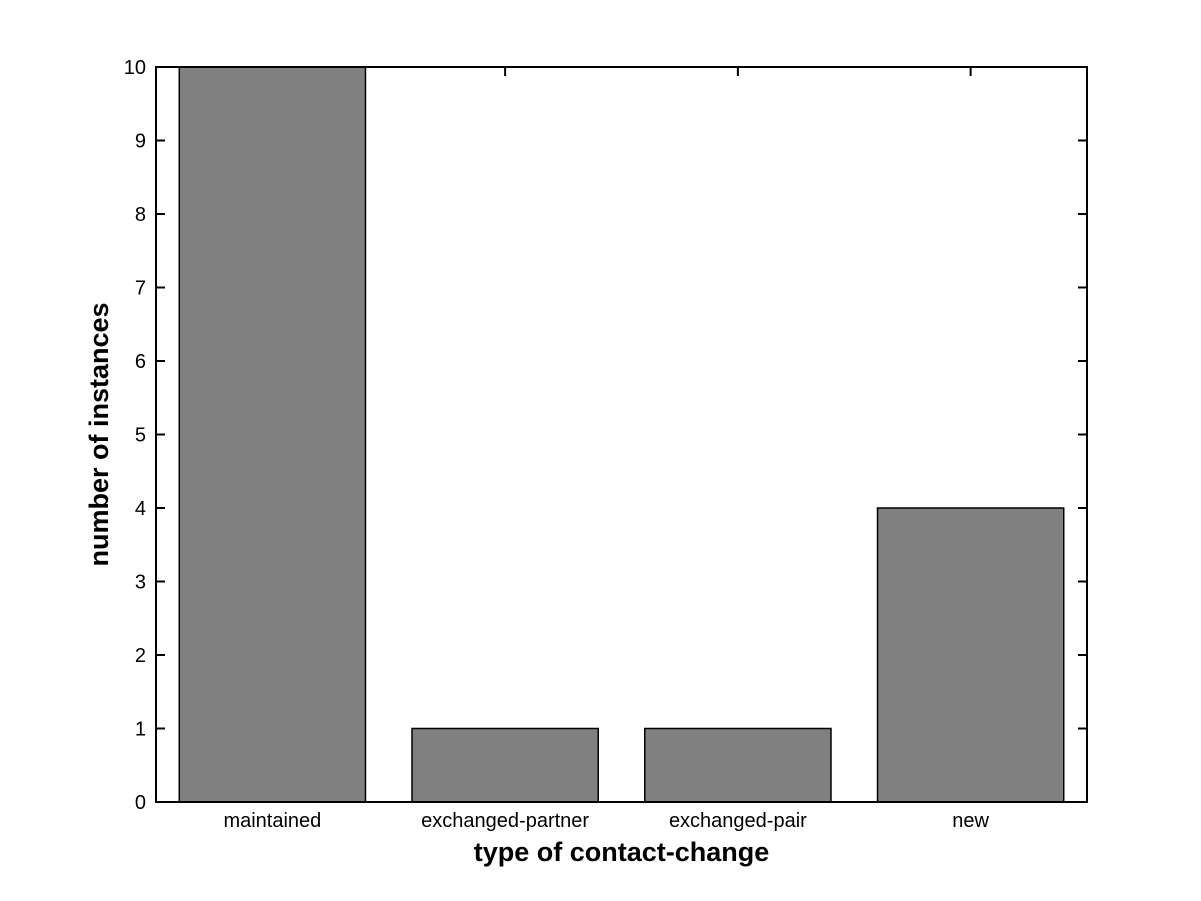 The height and width of the screenshot is (901, 1201). Describe the element at coordinates (272, 434) in the screenshot. I see `bar-maintained` at that location.